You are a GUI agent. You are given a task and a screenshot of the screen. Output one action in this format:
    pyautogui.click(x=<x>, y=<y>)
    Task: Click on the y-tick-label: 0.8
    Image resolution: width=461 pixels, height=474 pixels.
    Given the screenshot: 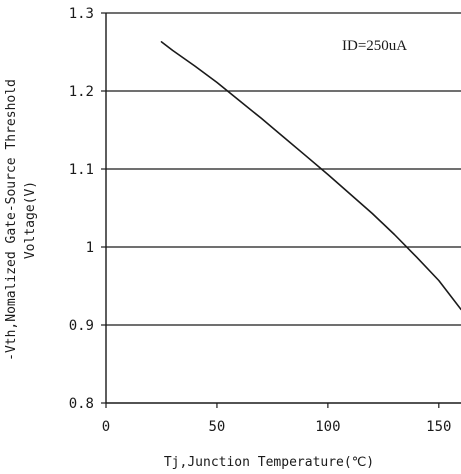 What is the action you would take?
    pyautogui.click(x=81, y=404)
    